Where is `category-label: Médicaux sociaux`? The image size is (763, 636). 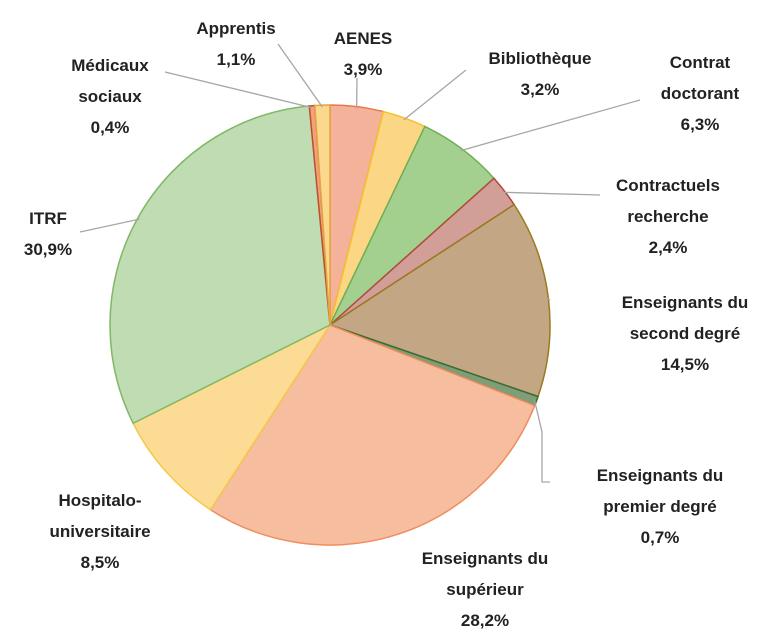
category-label: Médicaux sociaux is located at coordinates (110, 81).